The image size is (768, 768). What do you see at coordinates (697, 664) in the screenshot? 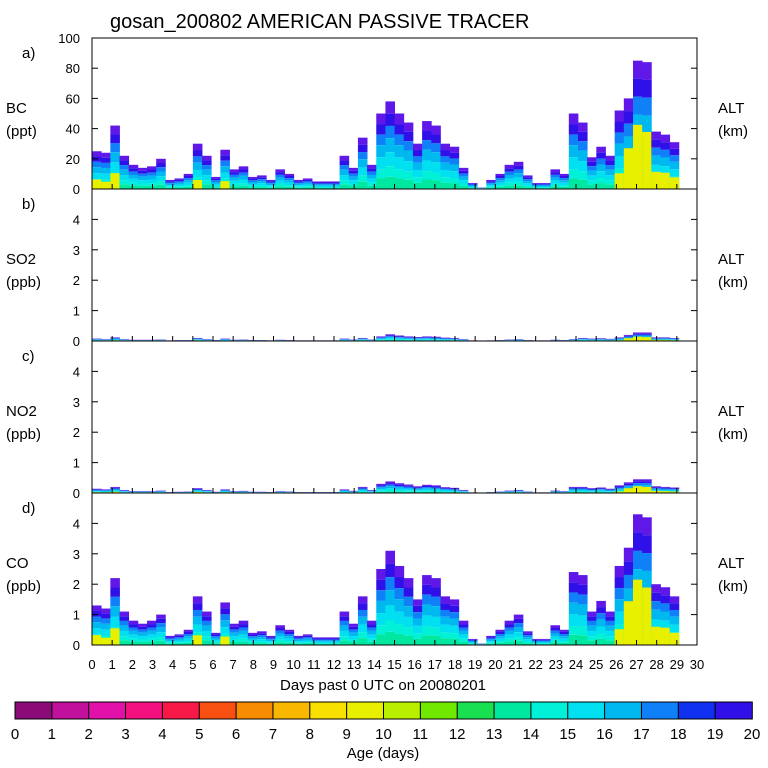
I see `x-tick-label: 30` at bounding box center [697, 664].